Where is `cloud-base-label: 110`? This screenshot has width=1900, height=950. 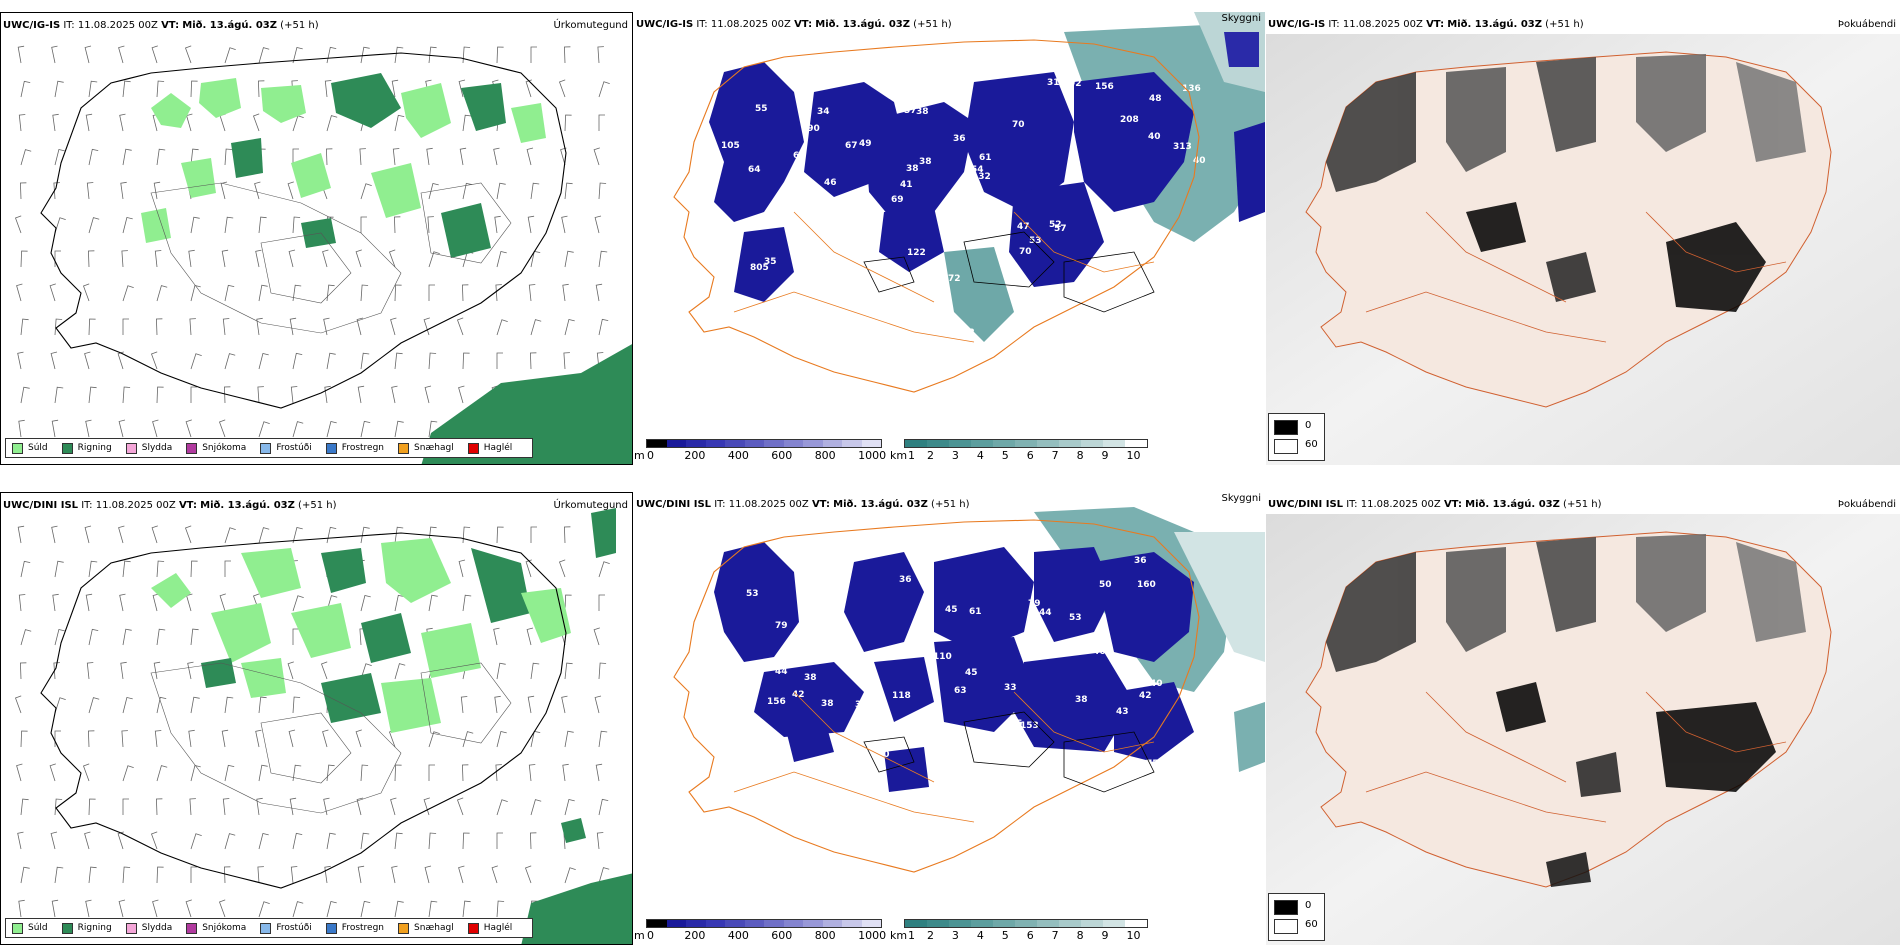 cloud-base-label: 110 is located at coordinates (942, 657).